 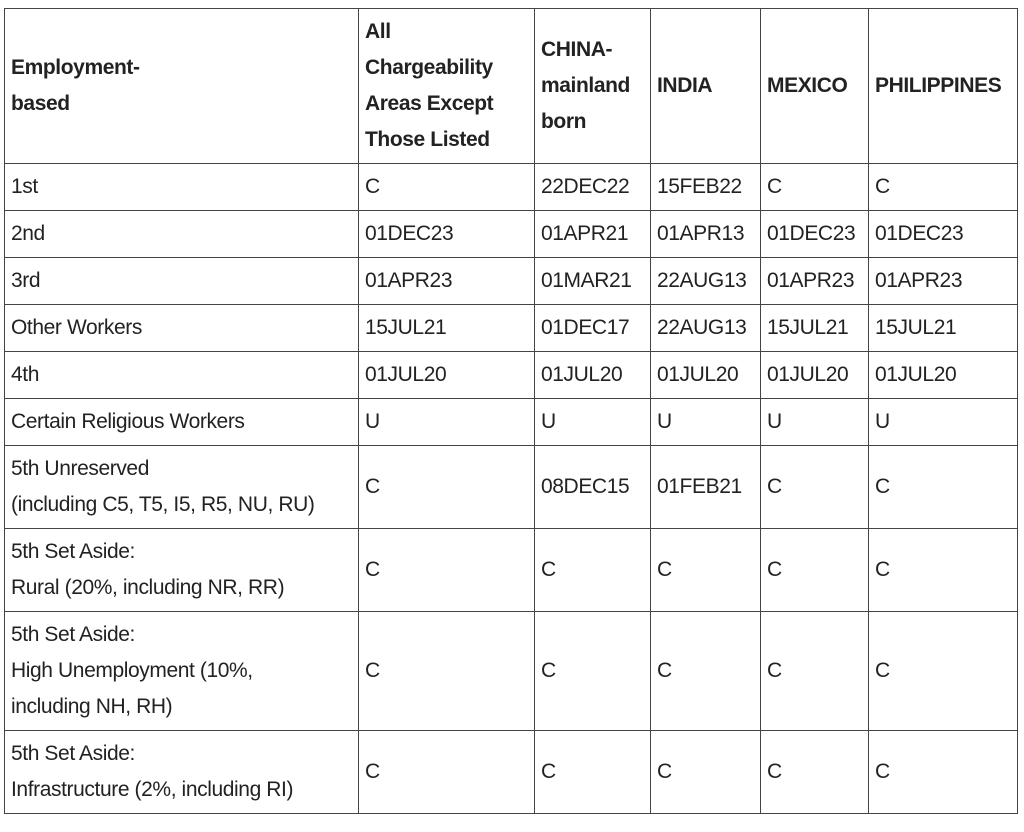 I want to click on date-cell: 15FEB22, so click(x=705, y=187).